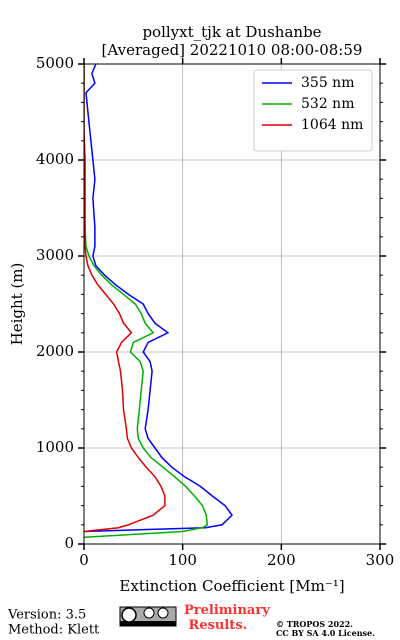  I want to click on y-tick-label: 3000, so click(55, 255).